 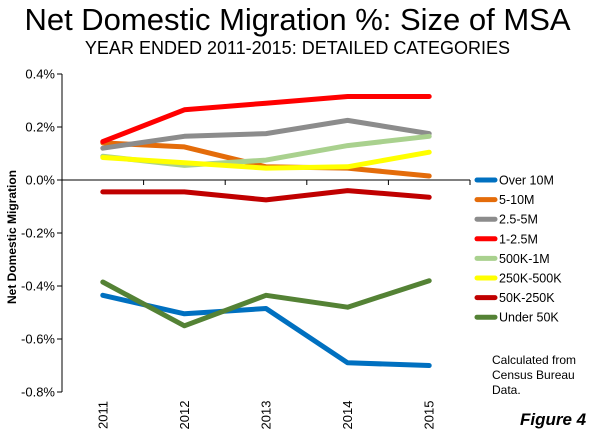 What do you see at coordinates (526, 181) in the screenshot?
I see `legend-label: Over 10M` at bounding box center [526, 181].